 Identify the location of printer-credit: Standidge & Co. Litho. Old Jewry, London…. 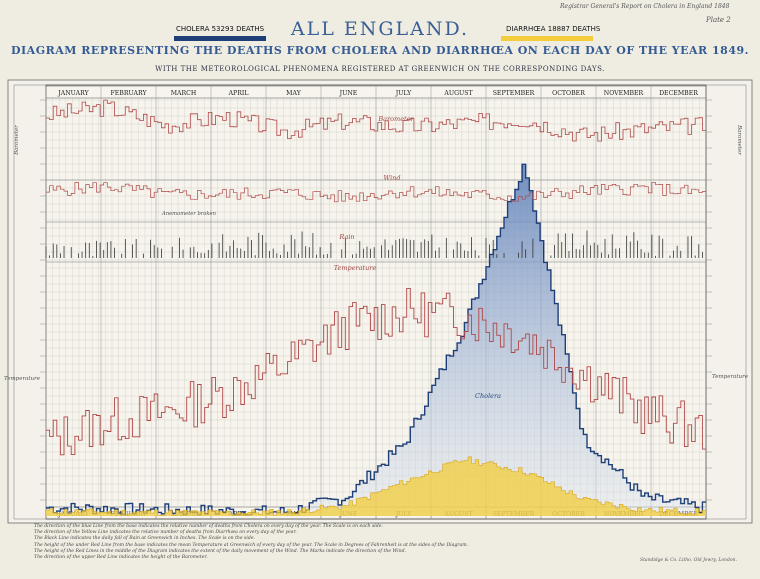
(688, 560).